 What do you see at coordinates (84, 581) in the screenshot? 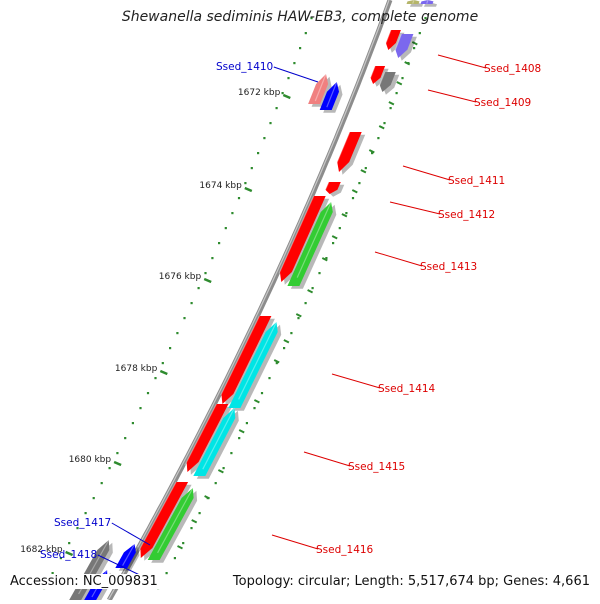
I see `accession-text: Accession: NC_009831` at bounding box center [84, 581].